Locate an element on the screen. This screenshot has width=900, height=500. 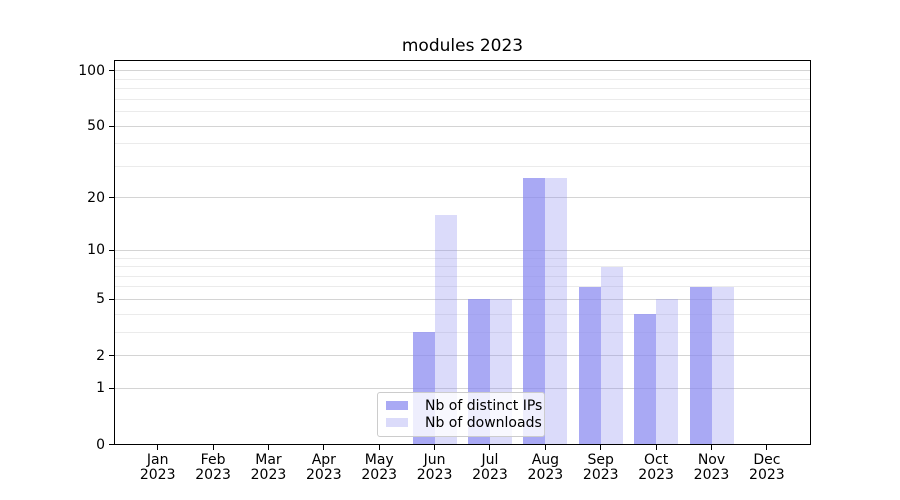
x-tick-jun is located at coordinates (435, 447).